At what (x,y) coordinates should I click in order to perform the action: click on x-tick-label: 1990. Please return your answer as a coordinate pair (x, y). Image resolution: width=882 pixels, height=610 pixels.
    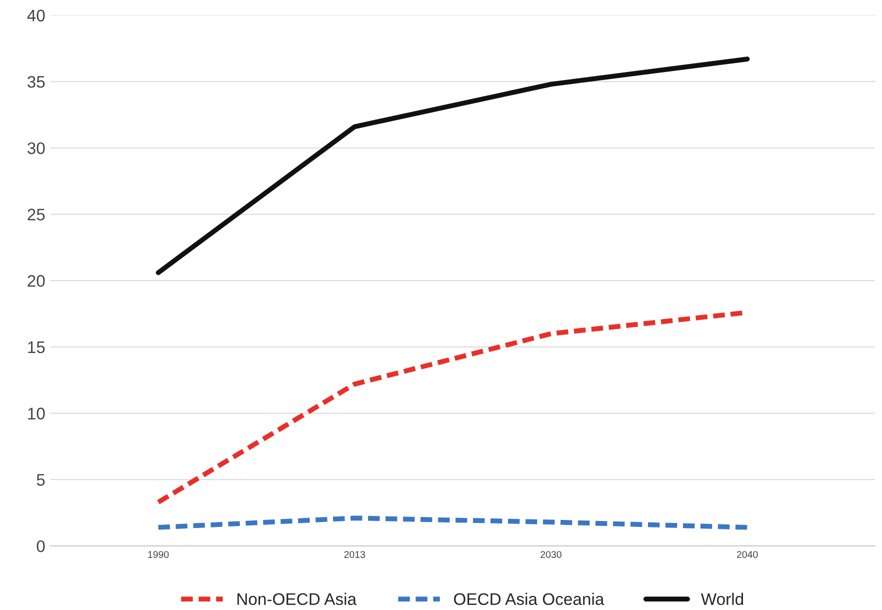
    Looking at the image, I should click on (158, 554).